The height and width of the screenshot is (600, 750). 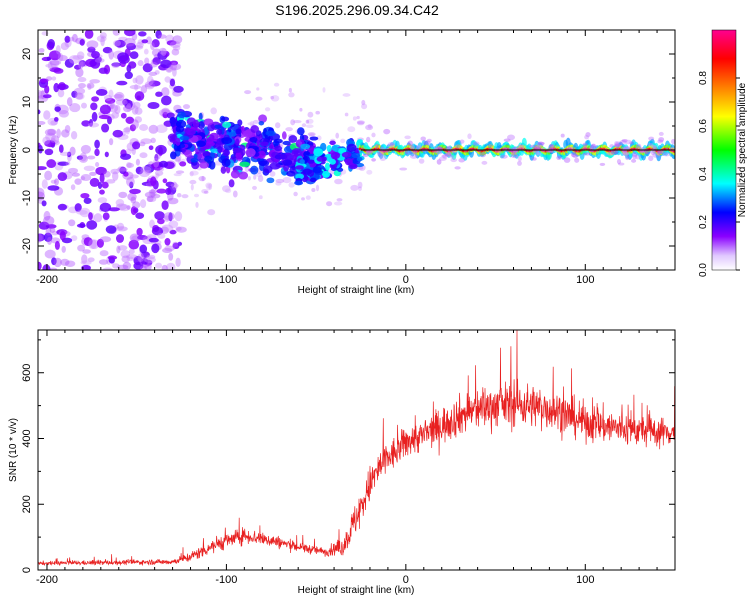 I want to click on y-tick-label: 200, so click(x=27, y=504).